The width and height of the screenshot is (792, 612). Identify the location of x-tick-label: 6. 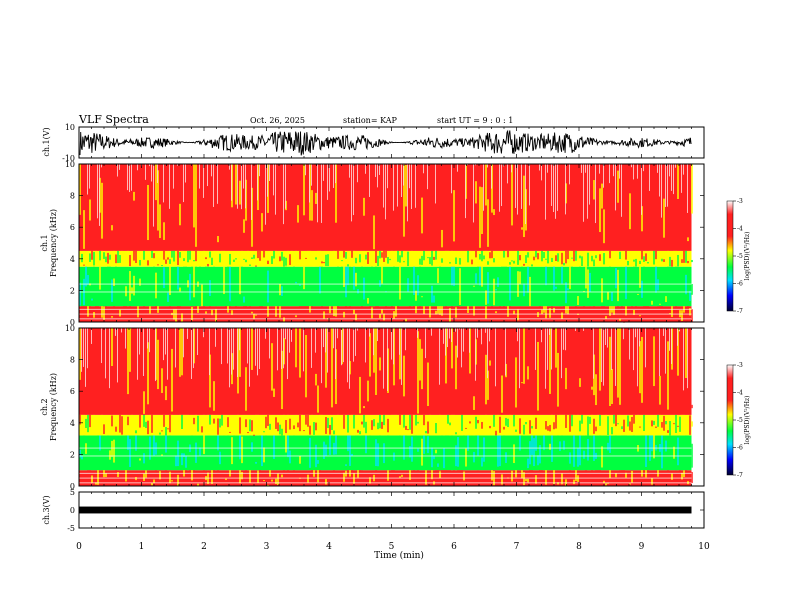
(454, 547).